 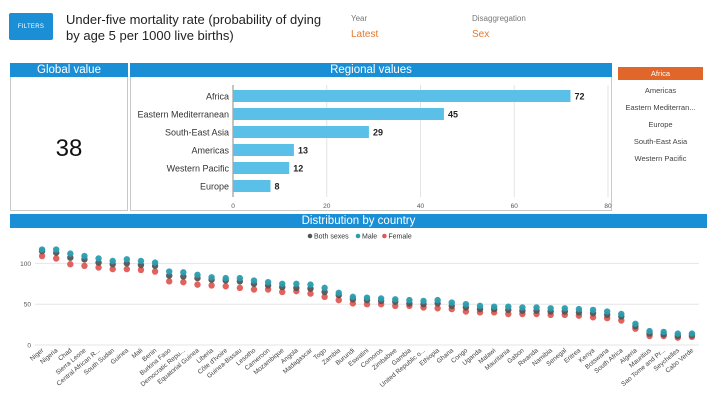 I want to click on legend-label: Male, so click(x=369, y=237).